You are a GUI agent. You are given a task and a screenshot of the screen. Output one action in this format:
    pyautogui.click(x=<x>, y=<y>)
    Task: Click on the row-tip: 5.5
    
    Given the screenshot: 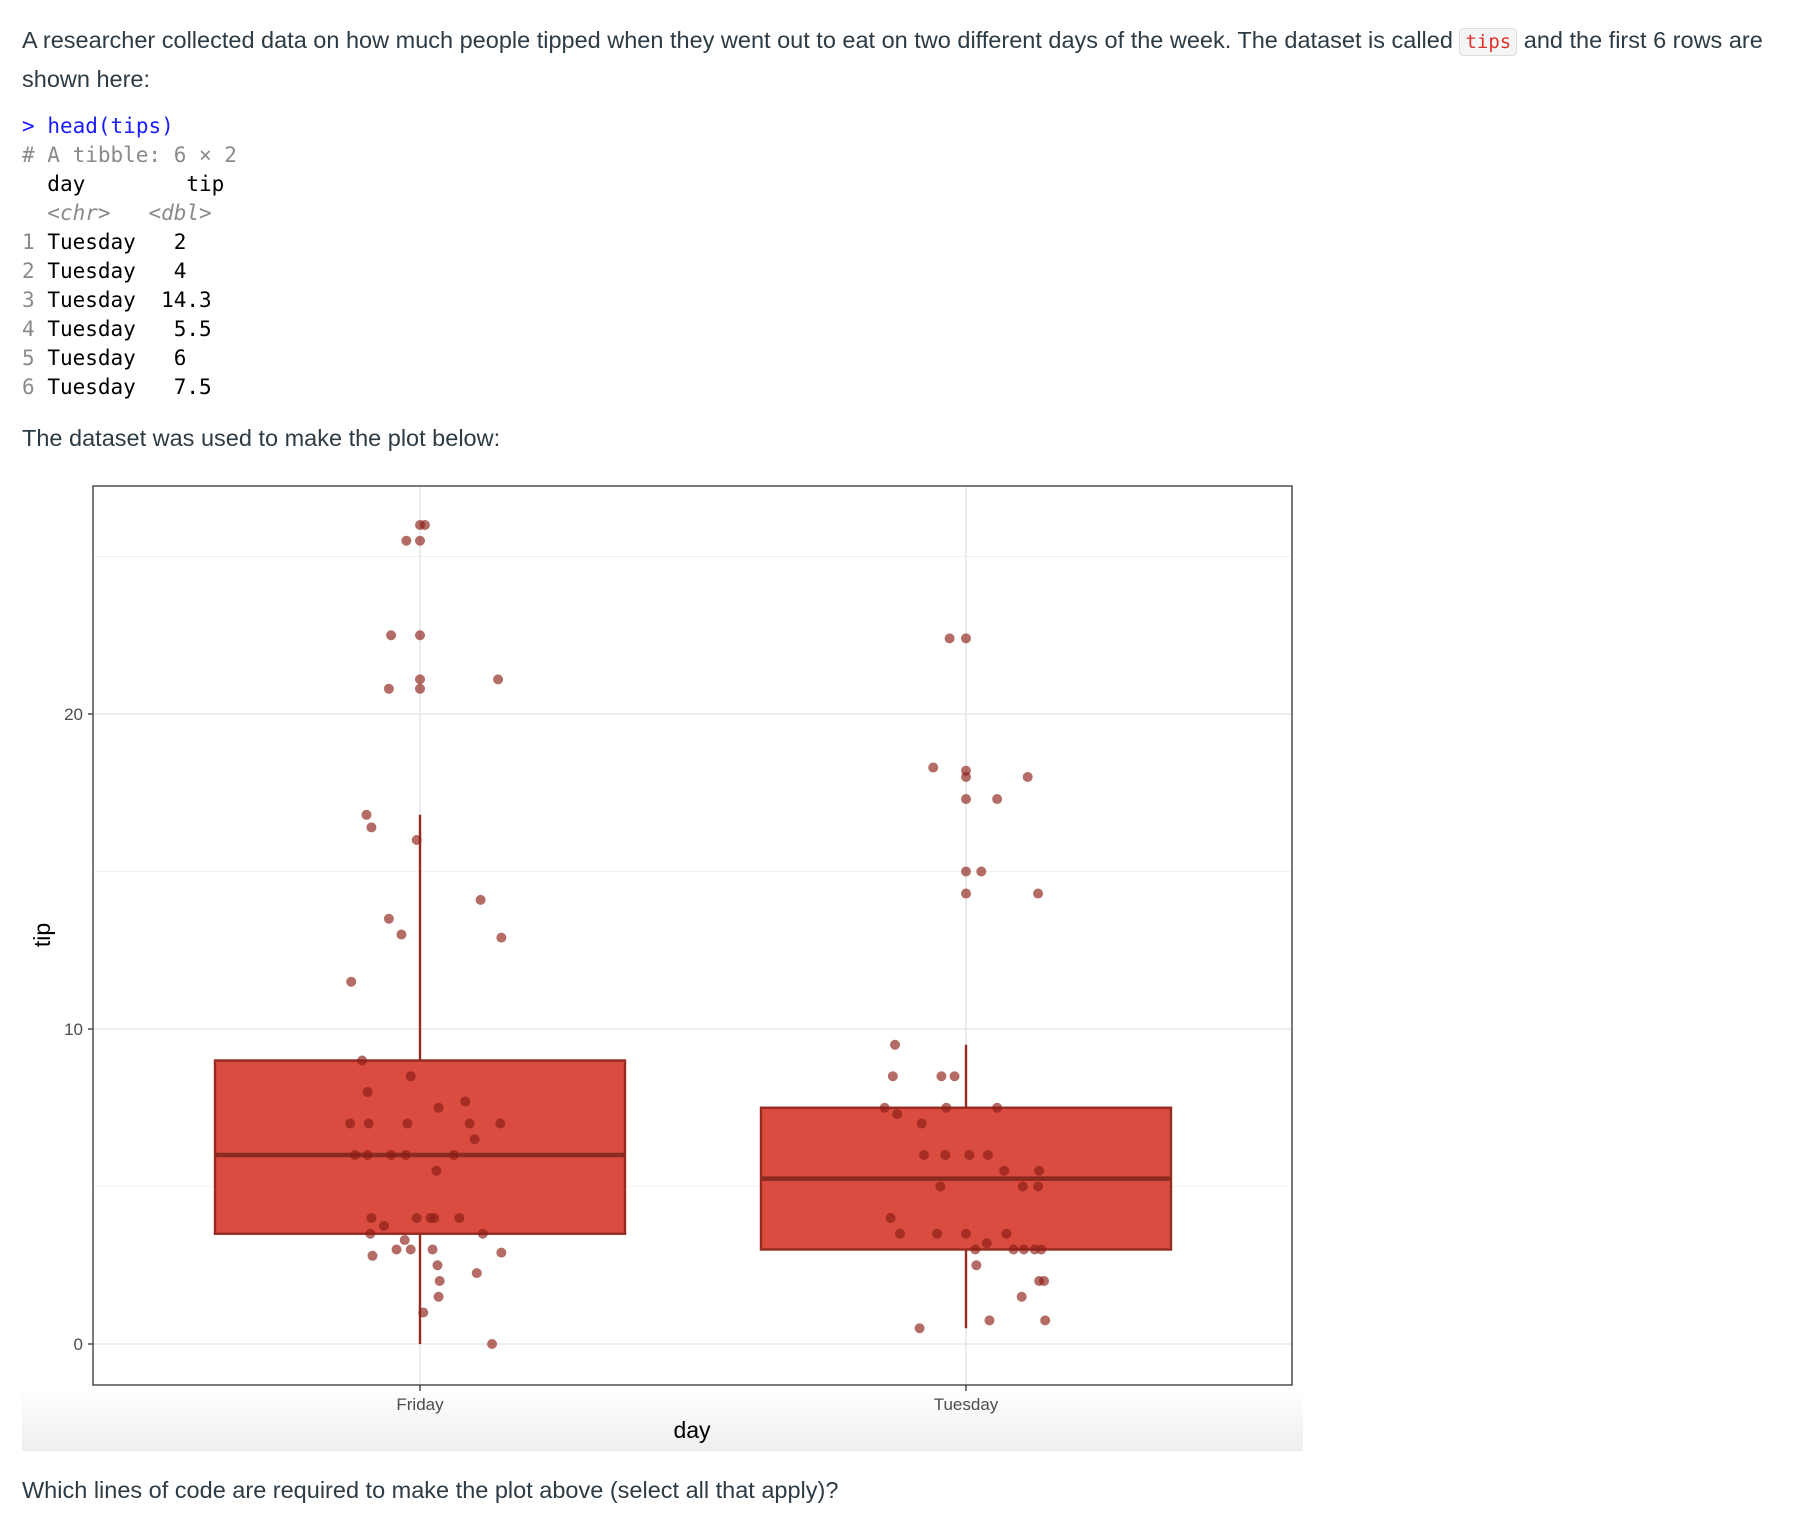 What is the action you would take?
    pyautogui.click(x=192, y=329)
    